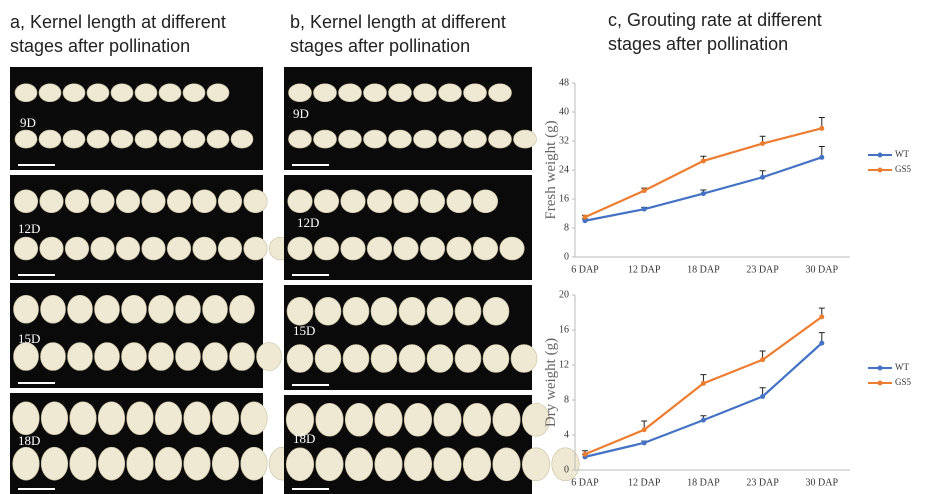 This screenshot has height=494, width=929. Describe the element at coordinates (29, 338) in the screenshot. I see `stage-label: 15D` at that location.